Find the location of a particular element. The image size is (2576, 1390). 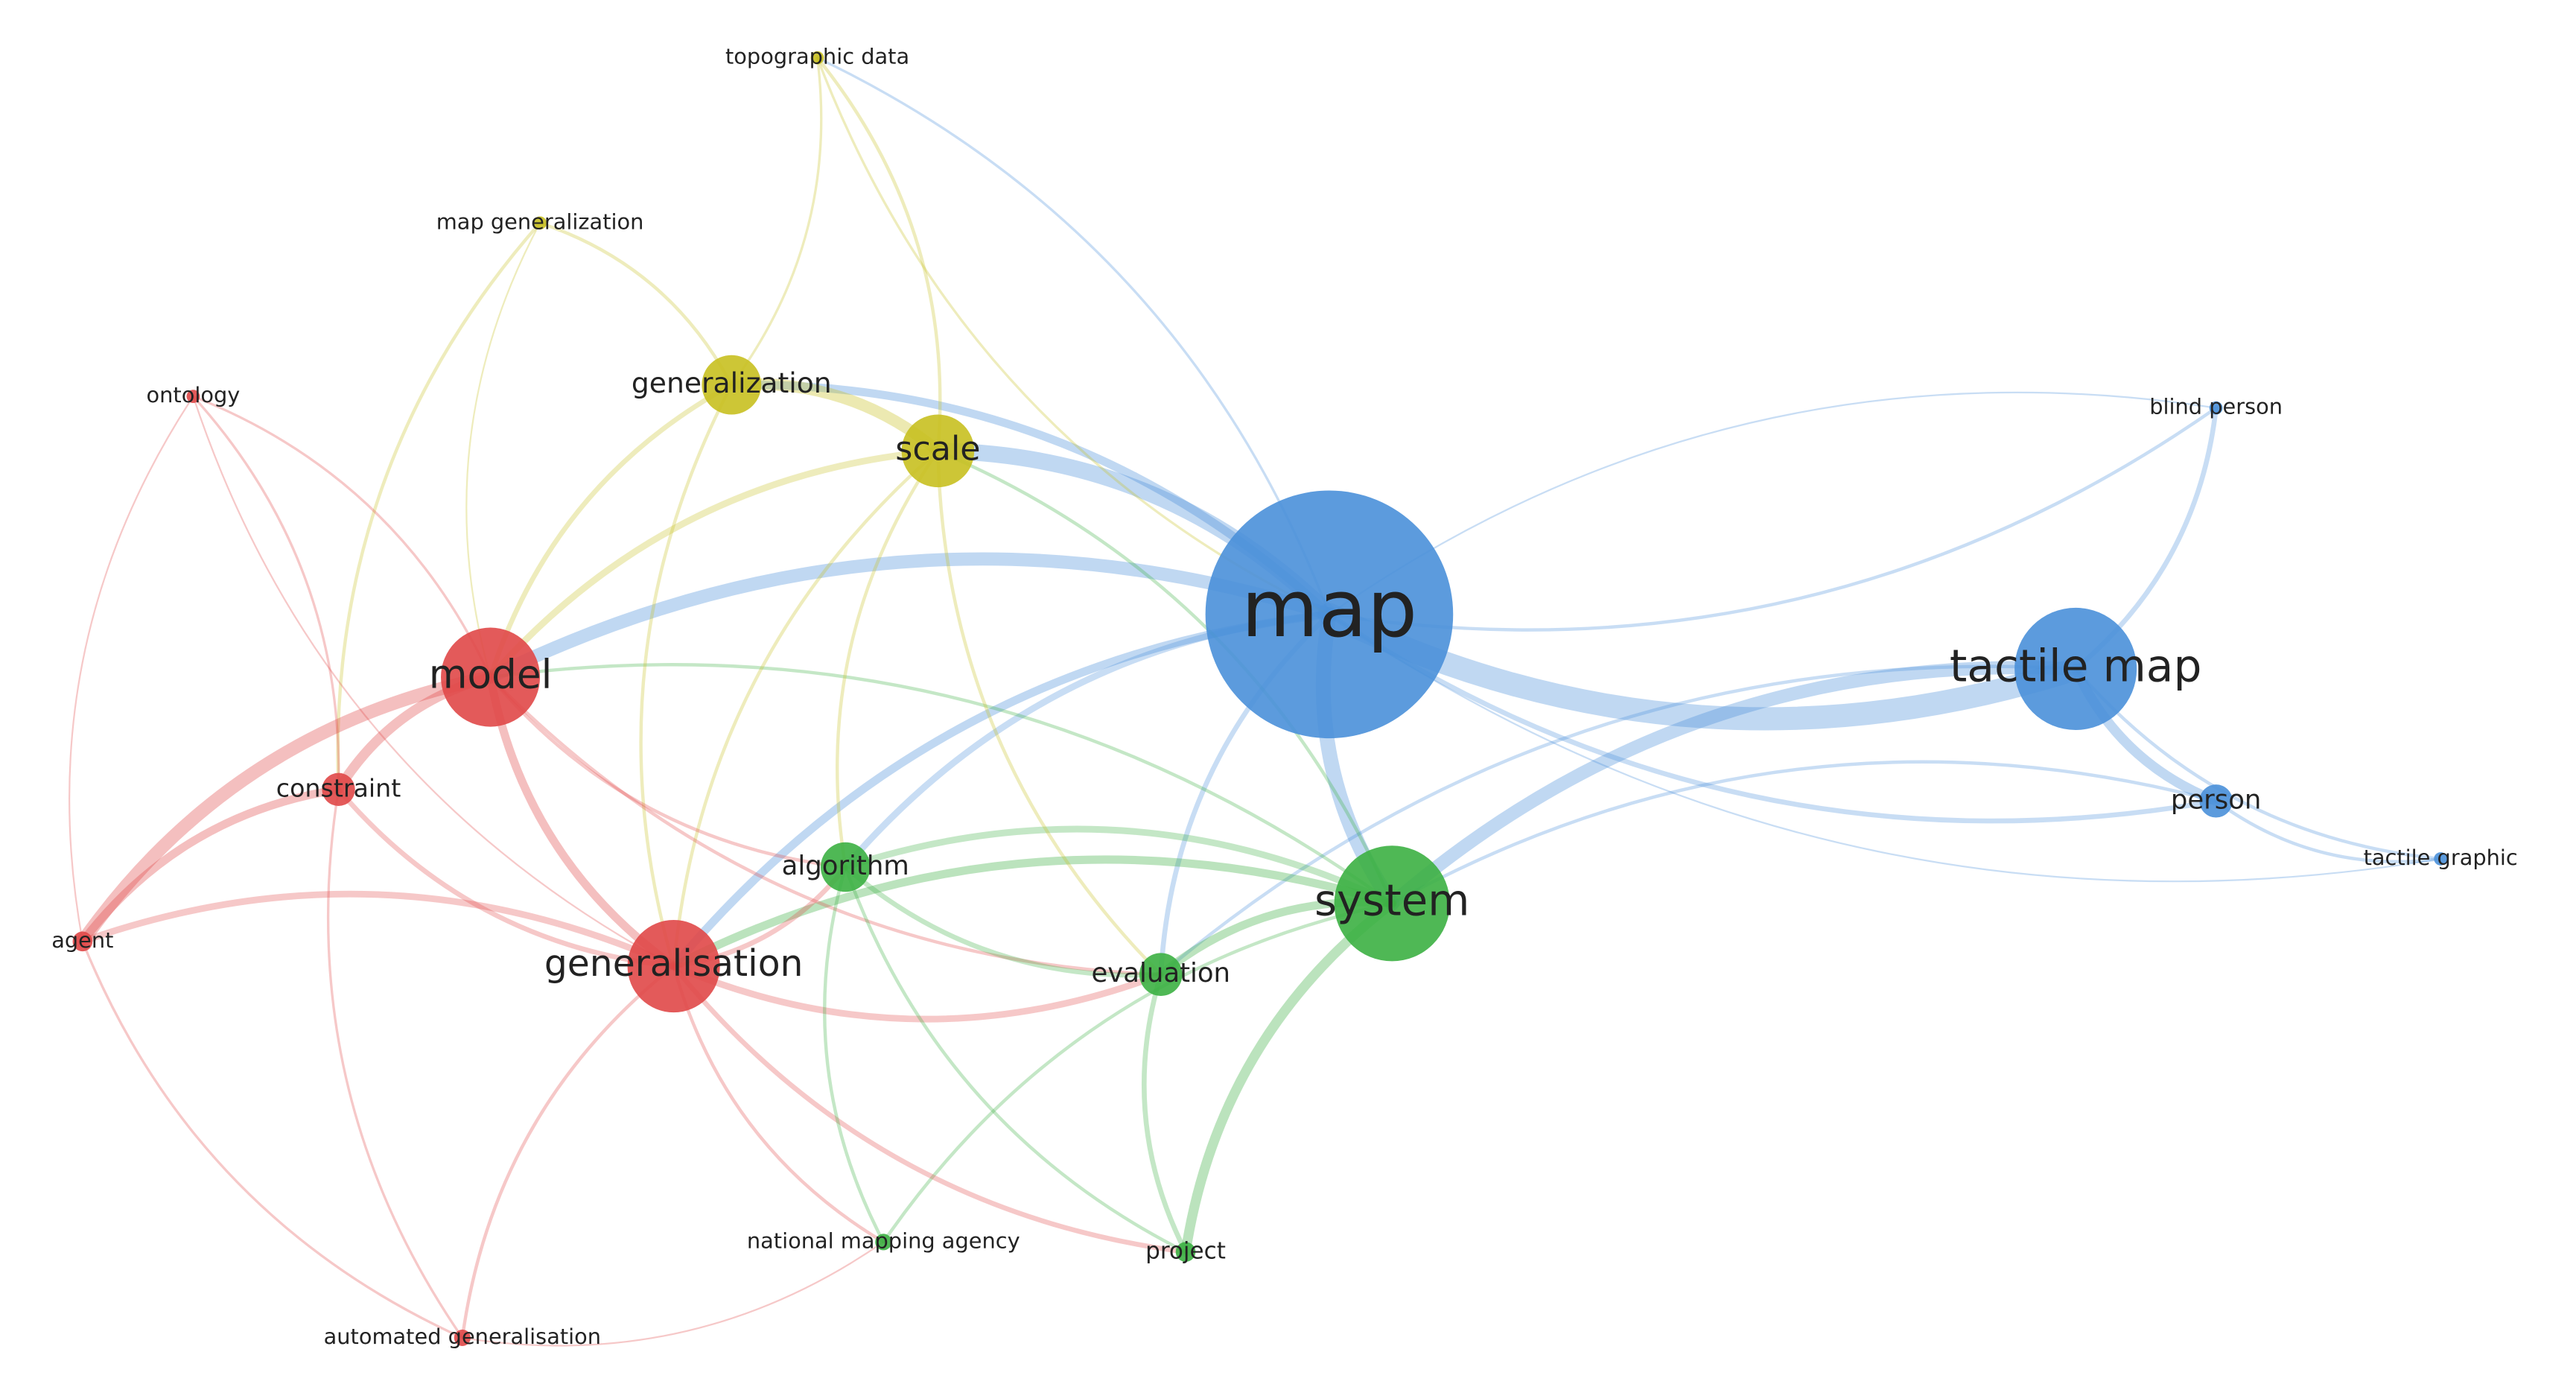

node-label: model is located at coordinates (491, 675).